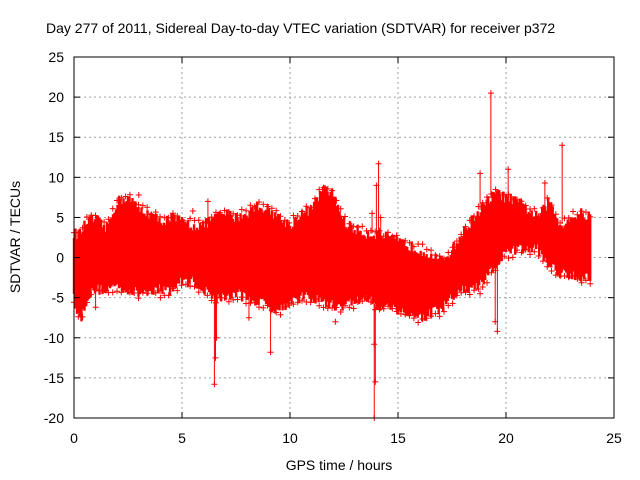 This screenshot has width=640, height=480. I want to click on y-tick-label: 10, so click(56, 177).